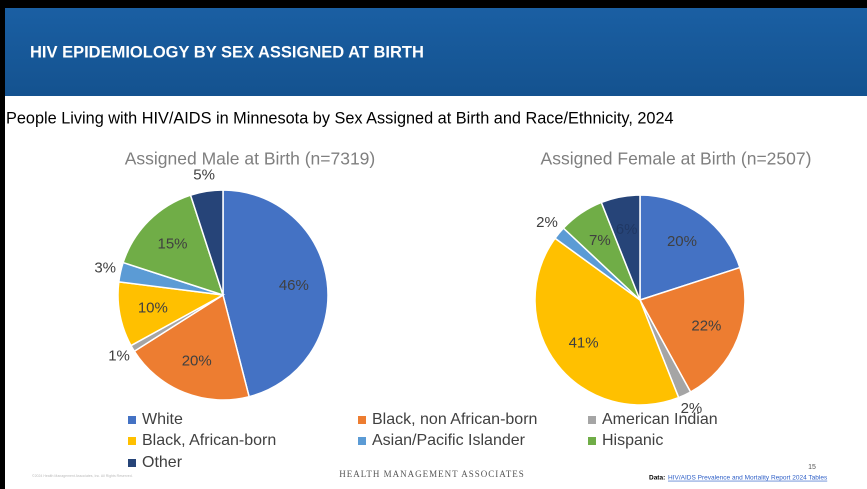 This screenshot has width=867, height=489. I want to click on data-label: 46%, so click(294, 285).